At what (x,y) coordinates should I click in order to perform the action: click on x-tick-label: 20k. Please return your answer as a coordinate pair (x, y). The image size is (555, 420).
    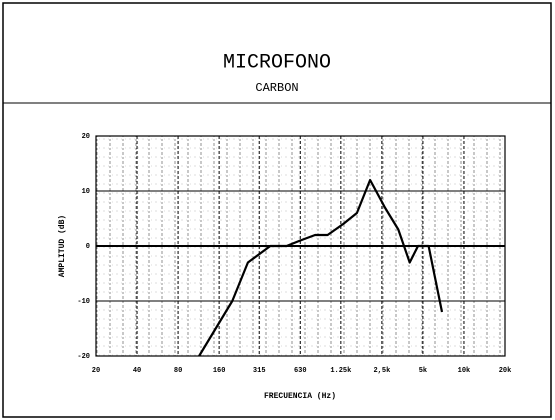
    Looking at the image, I should click on (505, 371).